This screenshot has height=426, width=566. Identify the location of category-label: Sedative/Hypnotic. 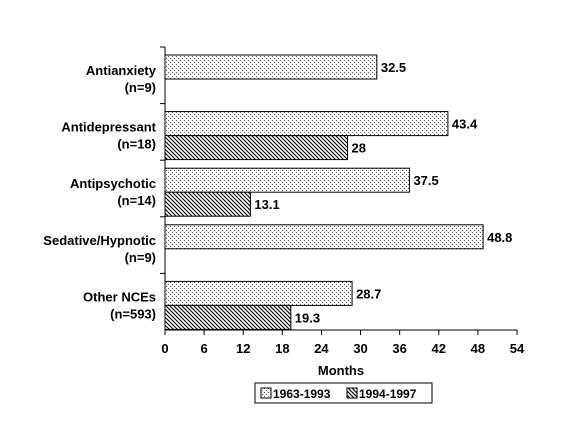
(99, 240).